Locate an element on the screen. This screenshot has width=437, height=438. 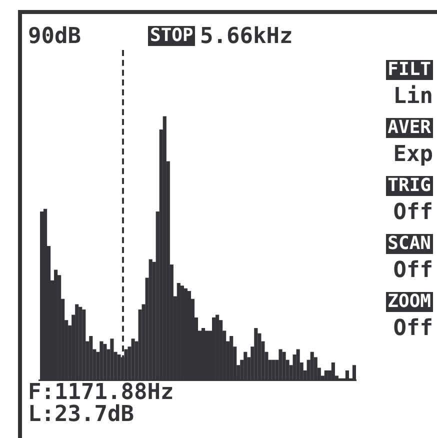
text: FILT is located at coordinates (409, 69).